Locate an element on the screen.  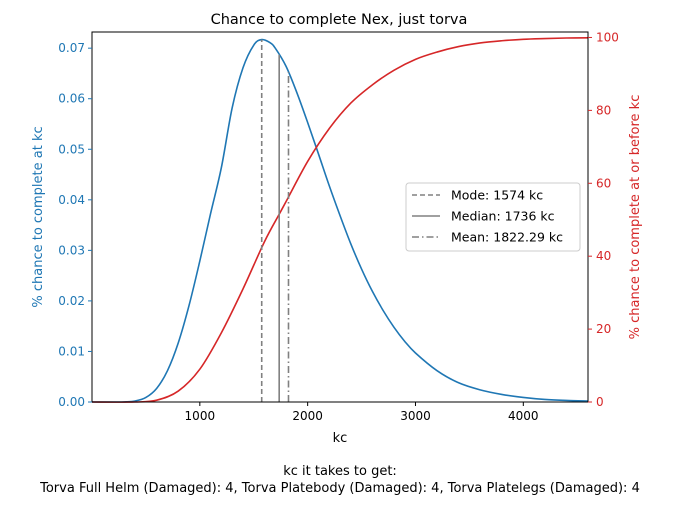
left-axis-ticks: 0.00 0.01 0.02 0.03 0.04 0.05 0.06 0.07 is located at coordinates (75, 225).